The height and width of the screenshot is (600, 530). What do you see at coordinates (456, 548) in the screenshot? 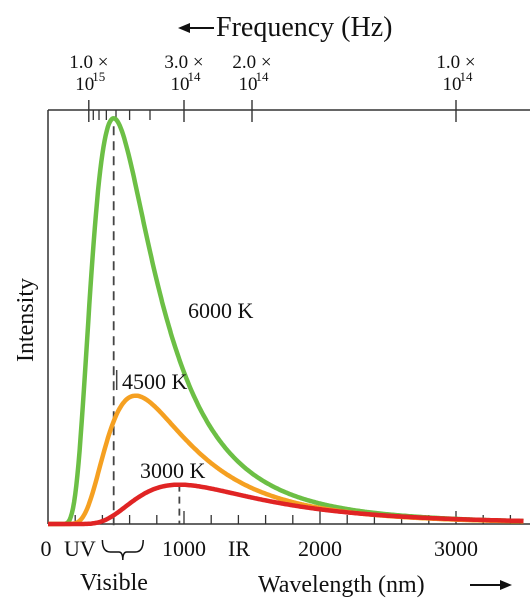
I see `x-tick-label-3000: 3000` at bounding box center [456, 548].